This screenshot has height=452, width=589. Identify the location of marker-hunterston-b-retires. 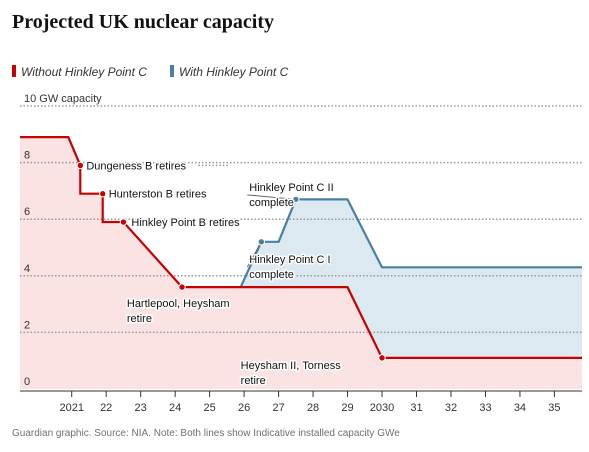
(103, 194).